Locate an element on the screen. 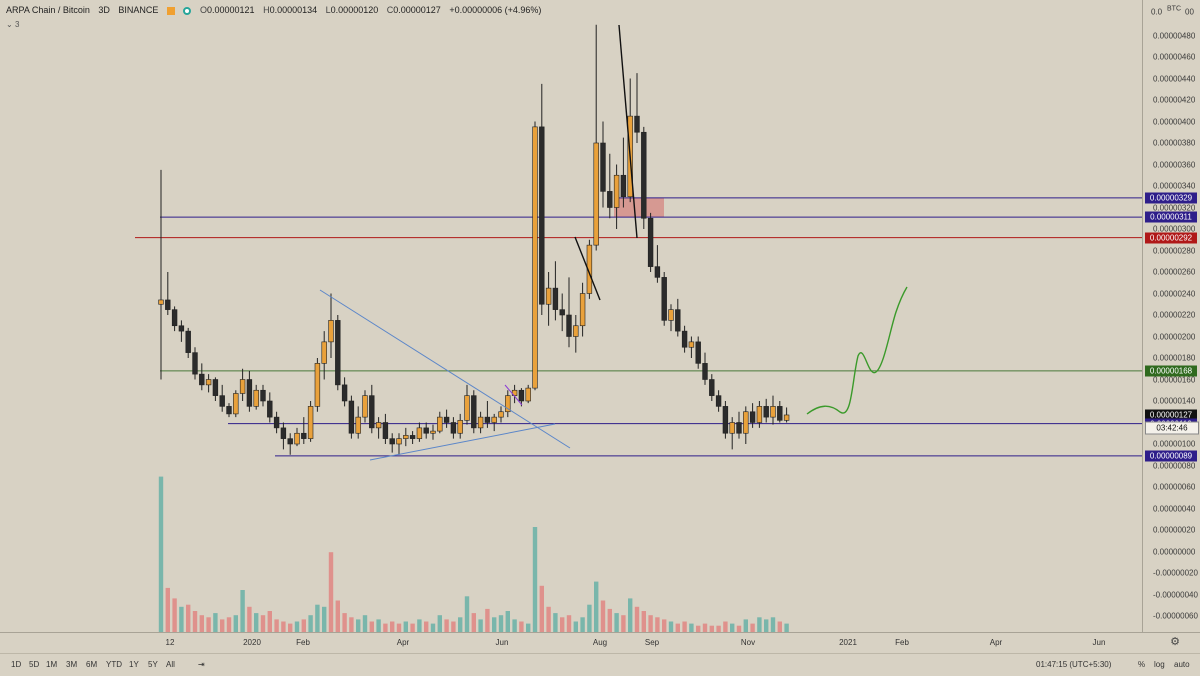  status-dot-icon is located at coordinates (187, 10).